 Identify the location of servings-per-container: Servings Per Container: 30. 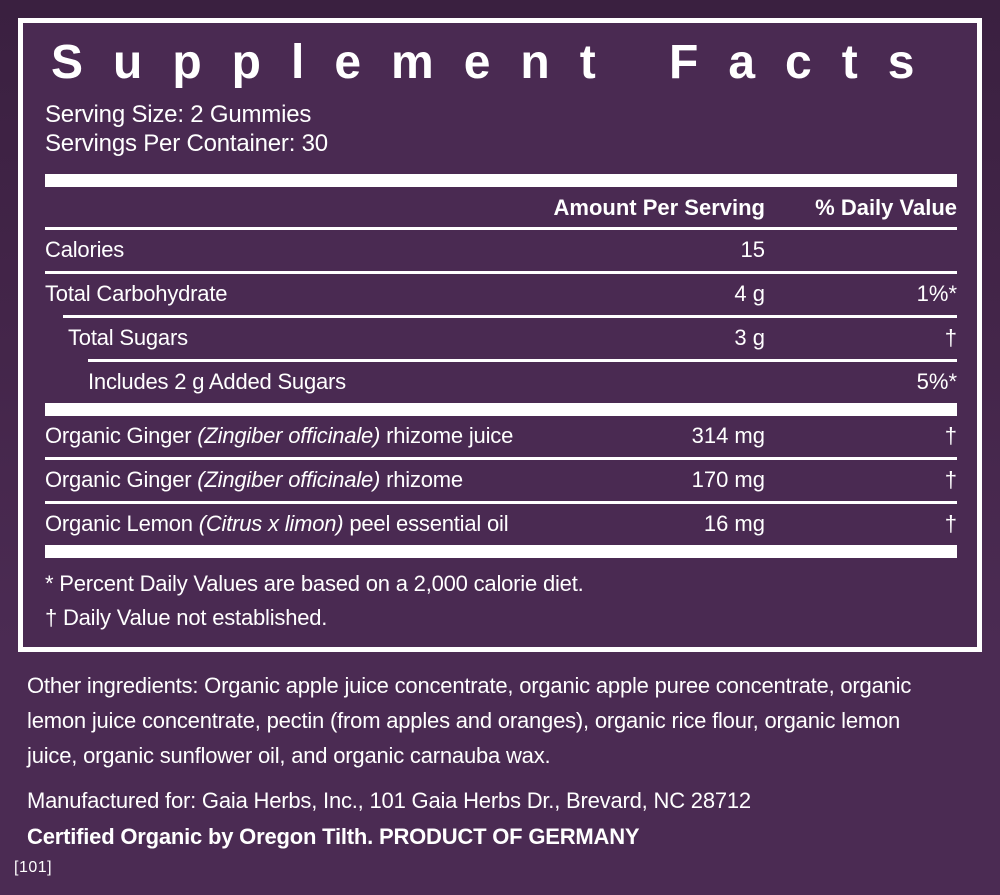
(186, 143).